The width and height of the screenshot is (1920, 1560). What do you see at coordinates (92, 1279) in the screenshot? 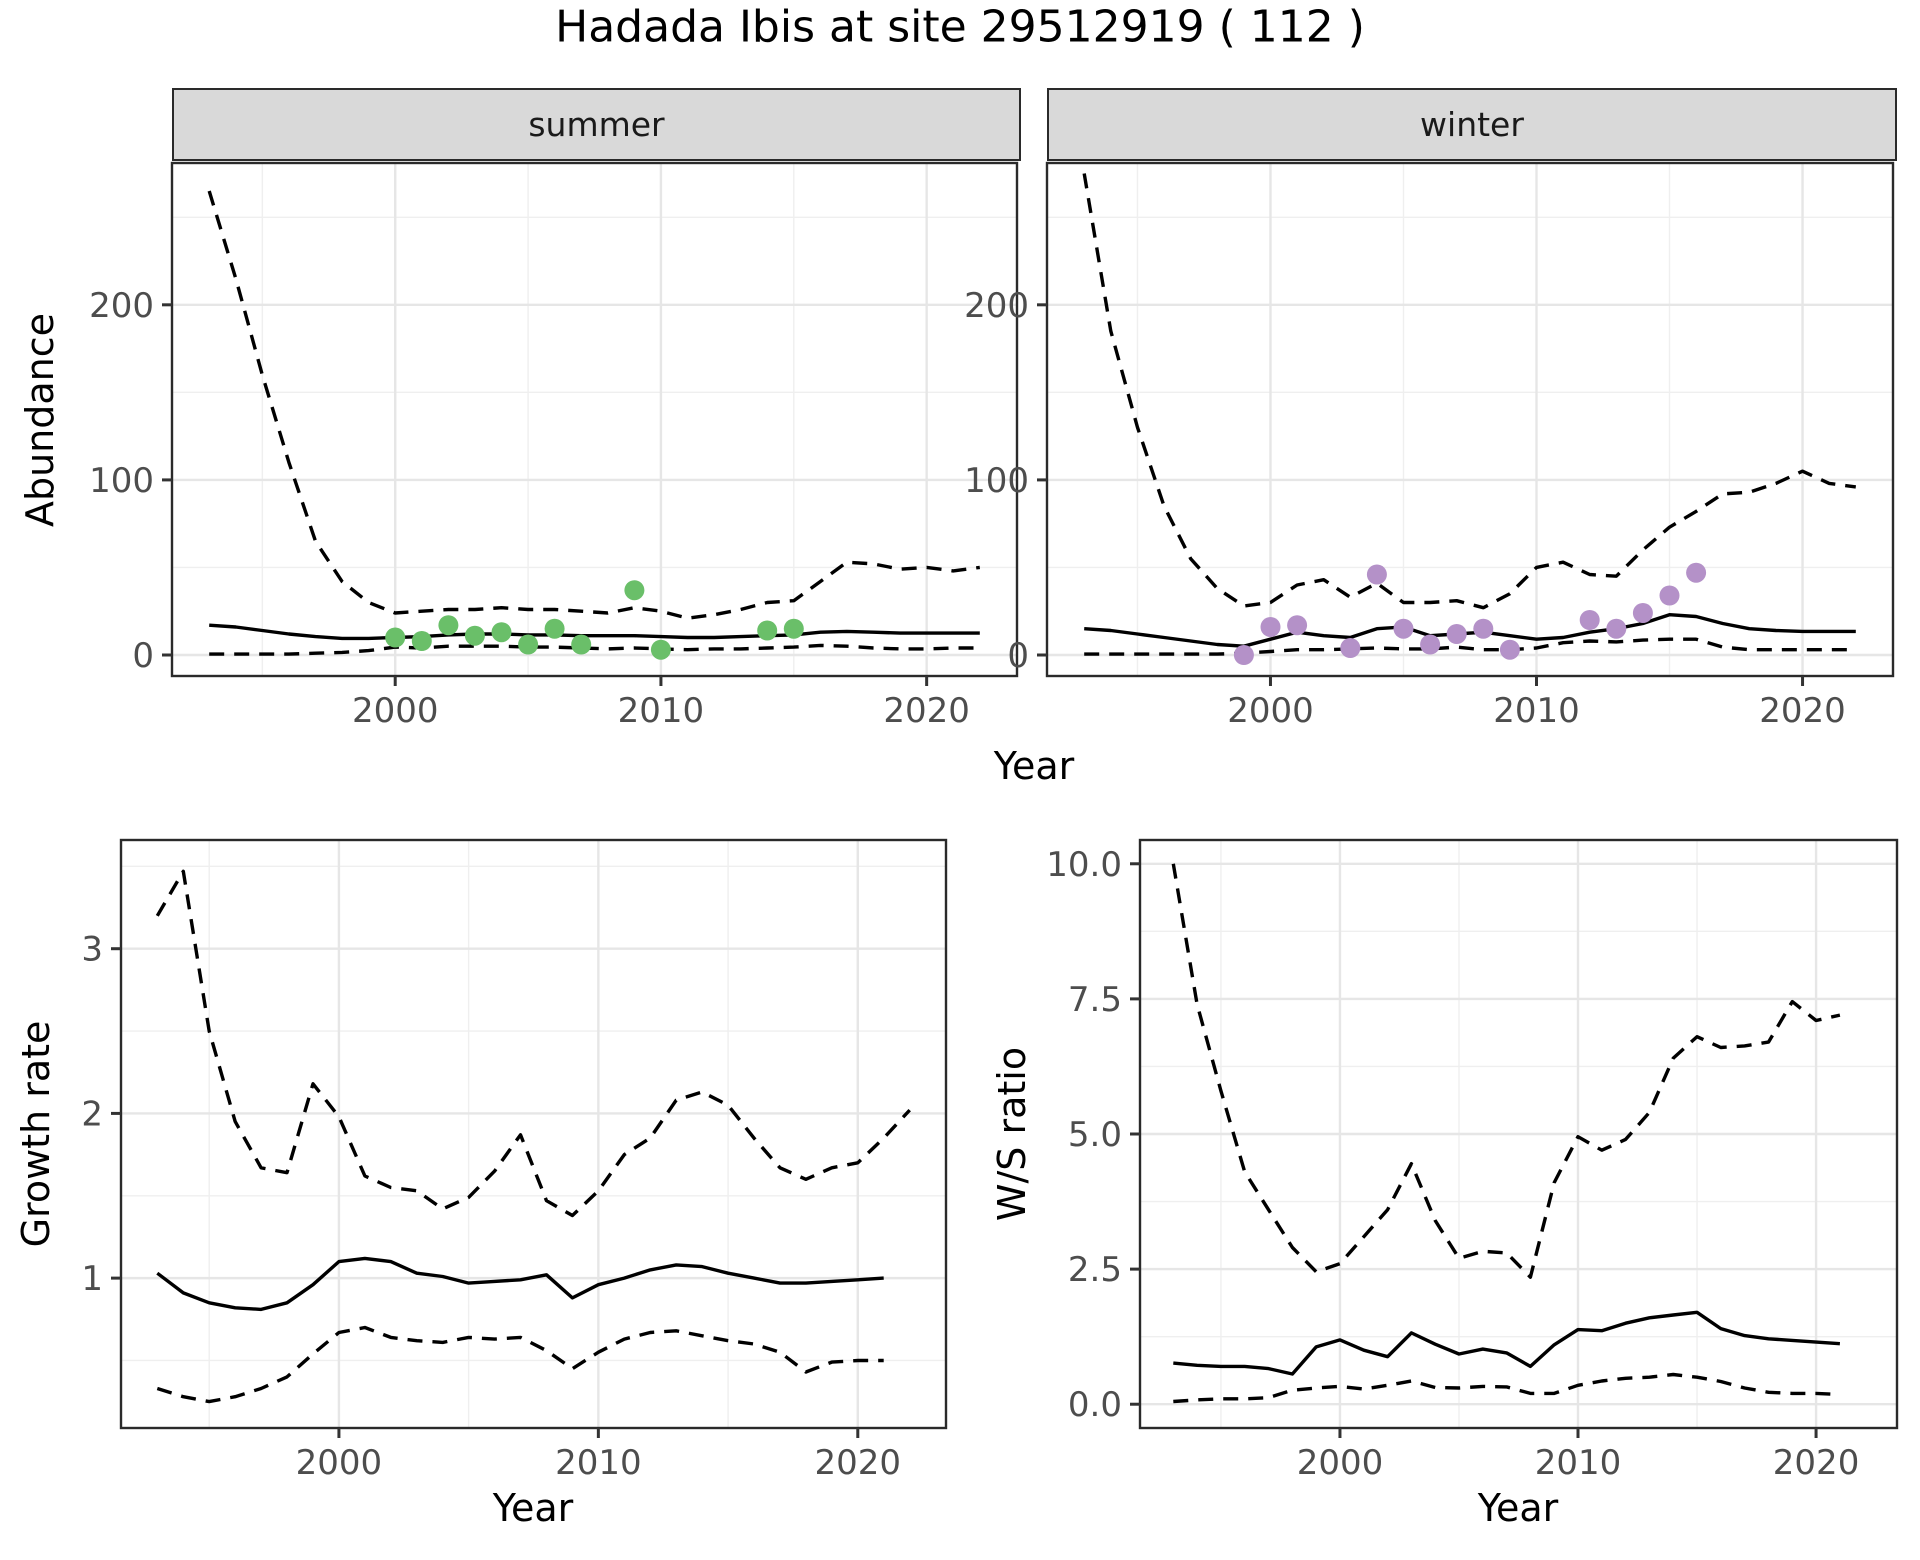
I see `y-tick-label: 1` at bounding box center [92, 1279].